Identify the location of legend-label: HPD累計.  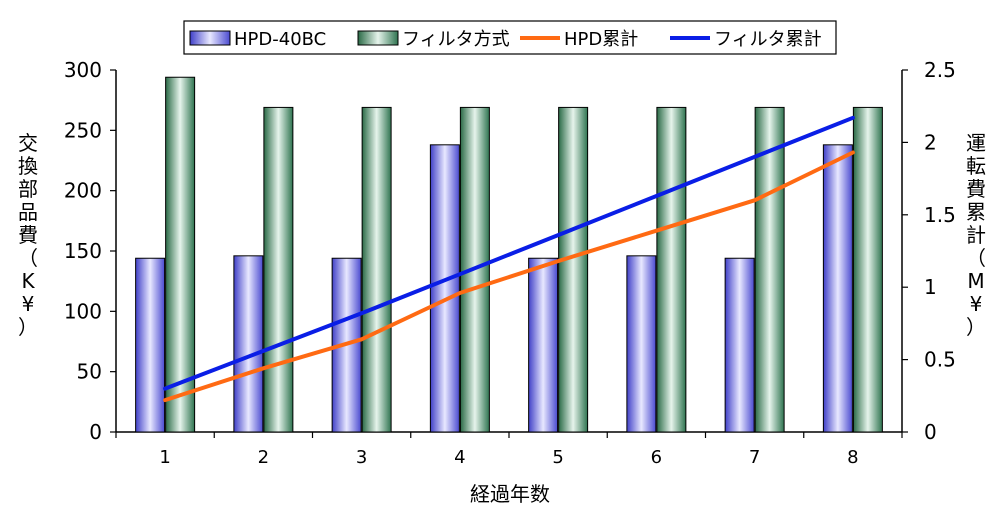
(601, 39).